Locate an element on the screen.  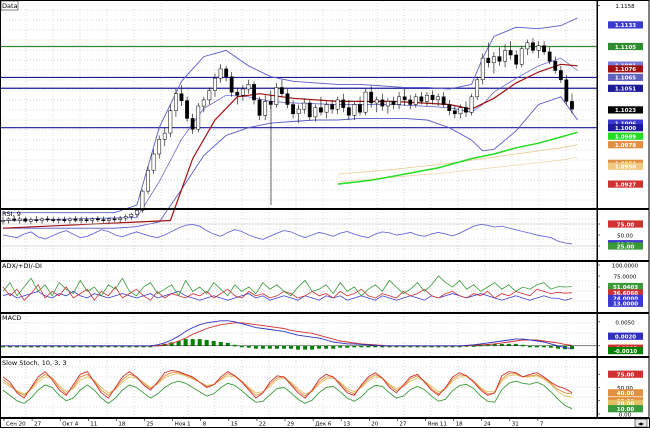
scroll-button is located at coordinates (641, 423).